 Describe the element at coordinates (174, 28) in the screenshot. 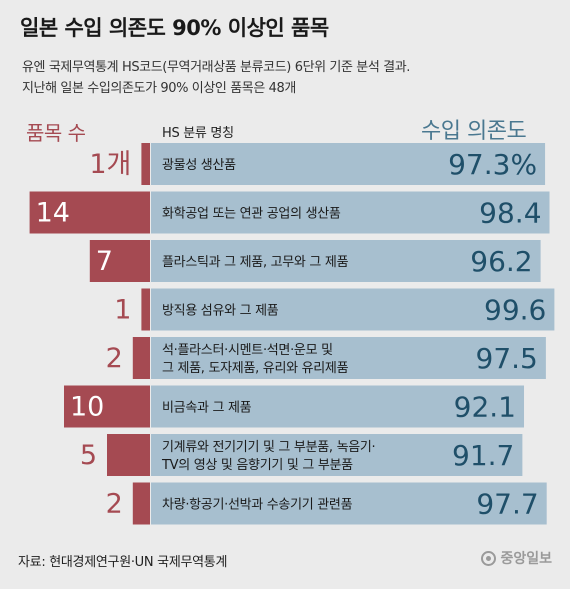

I see `chart-title: 일본 수입 의존도 90% 이상인 품목` at that location.